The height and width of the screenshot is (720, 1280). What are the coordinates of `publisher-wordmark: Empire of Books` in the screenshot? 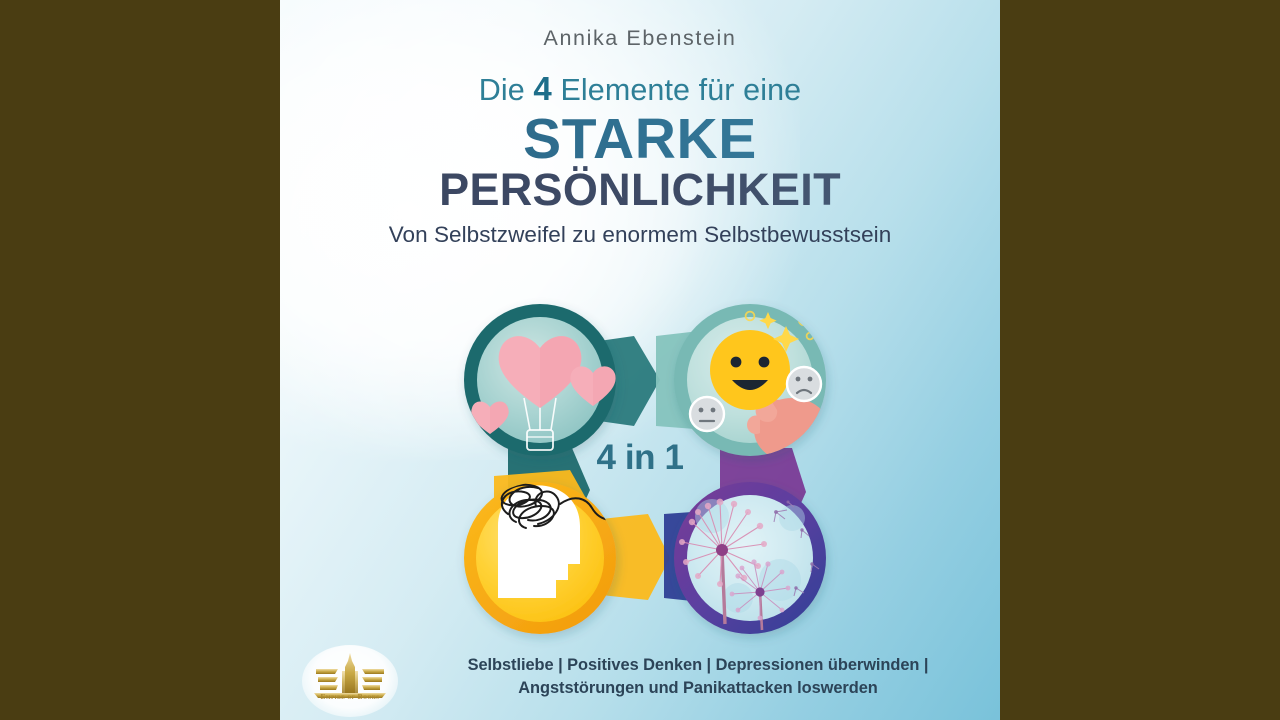 It's located at (350, 696).